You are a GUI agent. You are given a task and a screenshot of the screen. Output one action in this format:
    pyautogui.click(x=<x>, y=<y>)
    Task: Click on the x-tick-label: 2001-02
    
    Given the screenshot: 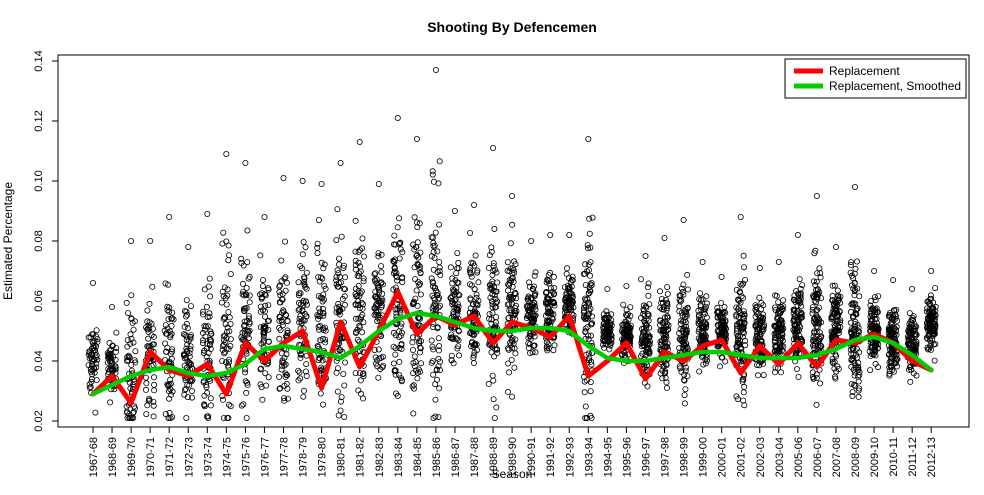 What is the action you would take?
    pyautogui.click(x=742, y=457)
    